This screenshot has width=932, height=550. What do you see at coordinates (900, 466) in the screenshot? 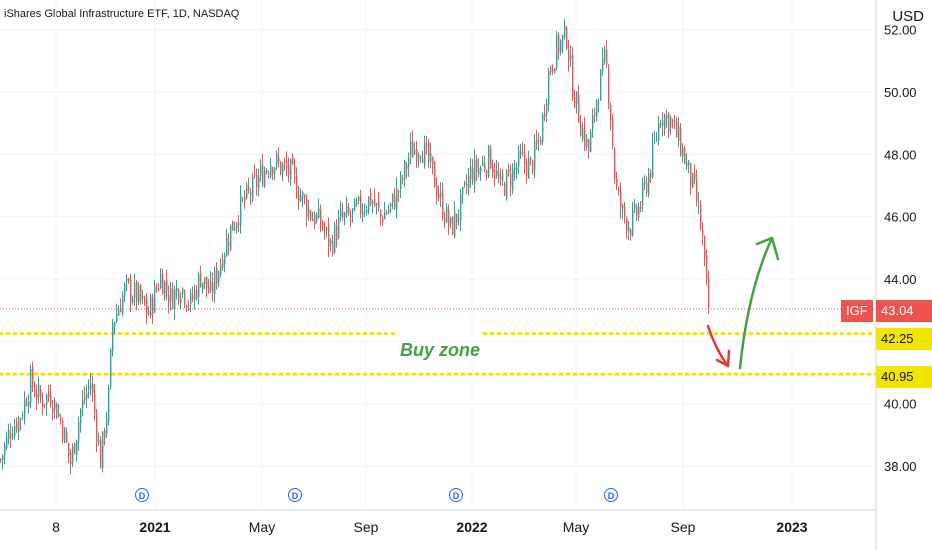
I see `price-tick-label: 38.00` at bounding box center [900, 466].